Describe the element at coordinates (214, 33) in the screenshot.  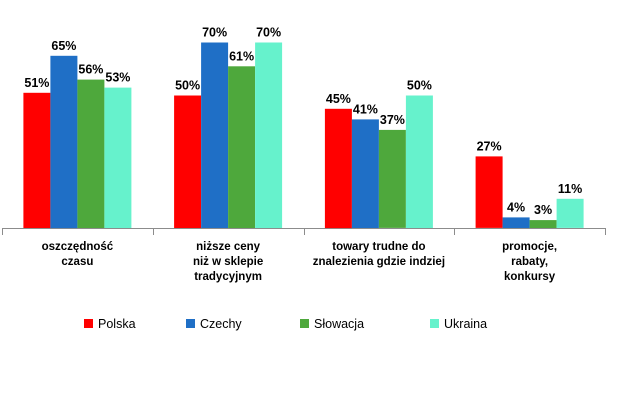
I see `value-label-czechy-2: 70%` at that location.